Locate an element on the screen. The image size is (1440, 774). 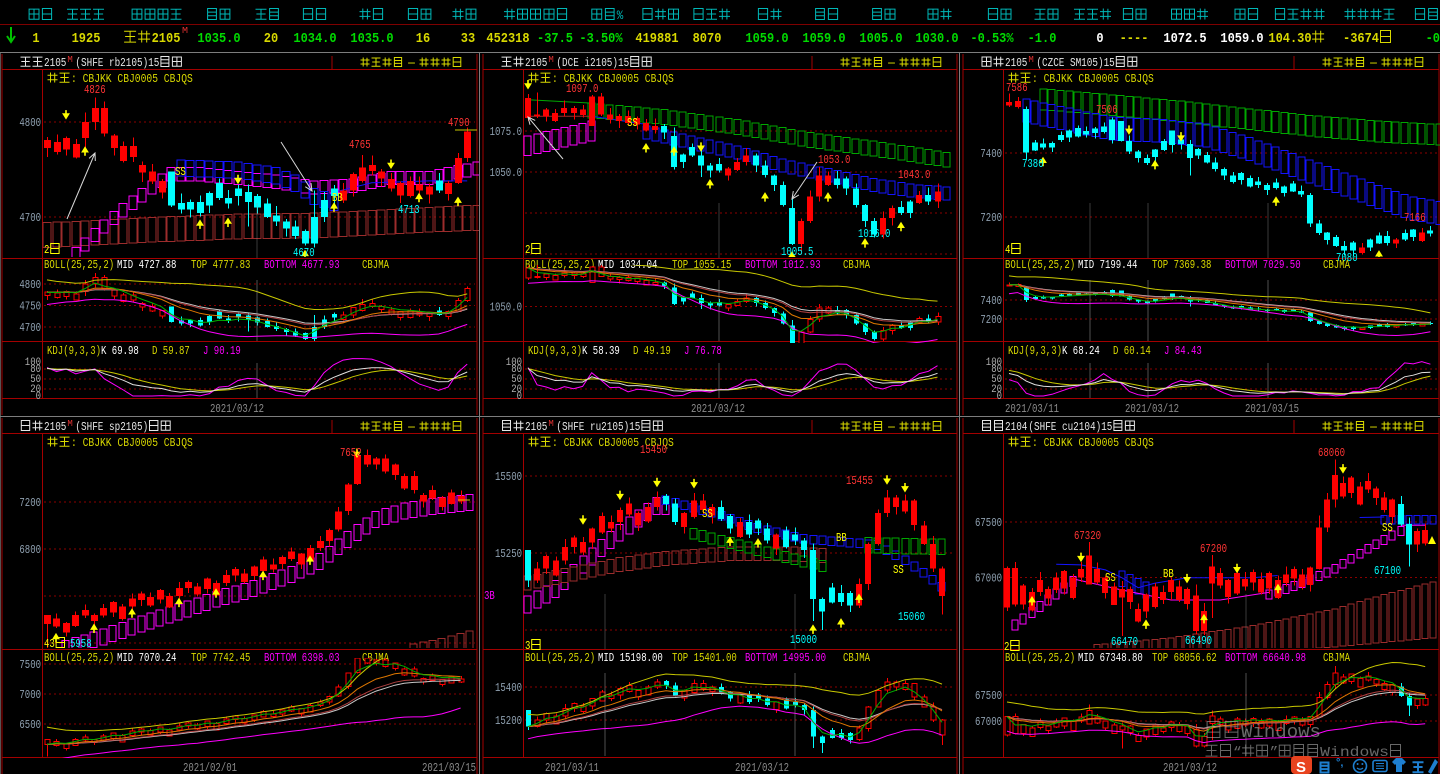
svg-text: 4790 is located at coordinates (459, 123).